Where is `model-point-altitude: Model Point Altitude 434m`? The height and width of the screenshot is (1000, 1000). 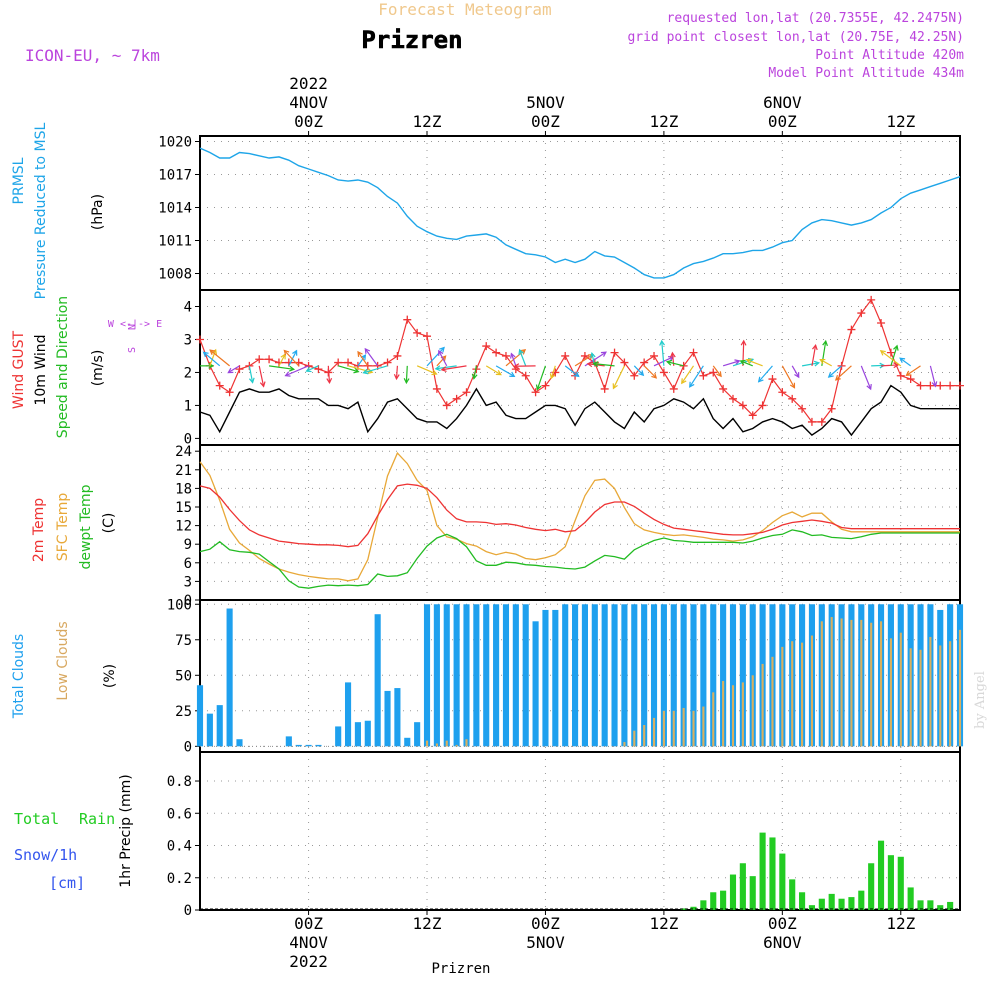
model-point-altitude: Model Point Altitude 434m is located at coordinates (866, 73).